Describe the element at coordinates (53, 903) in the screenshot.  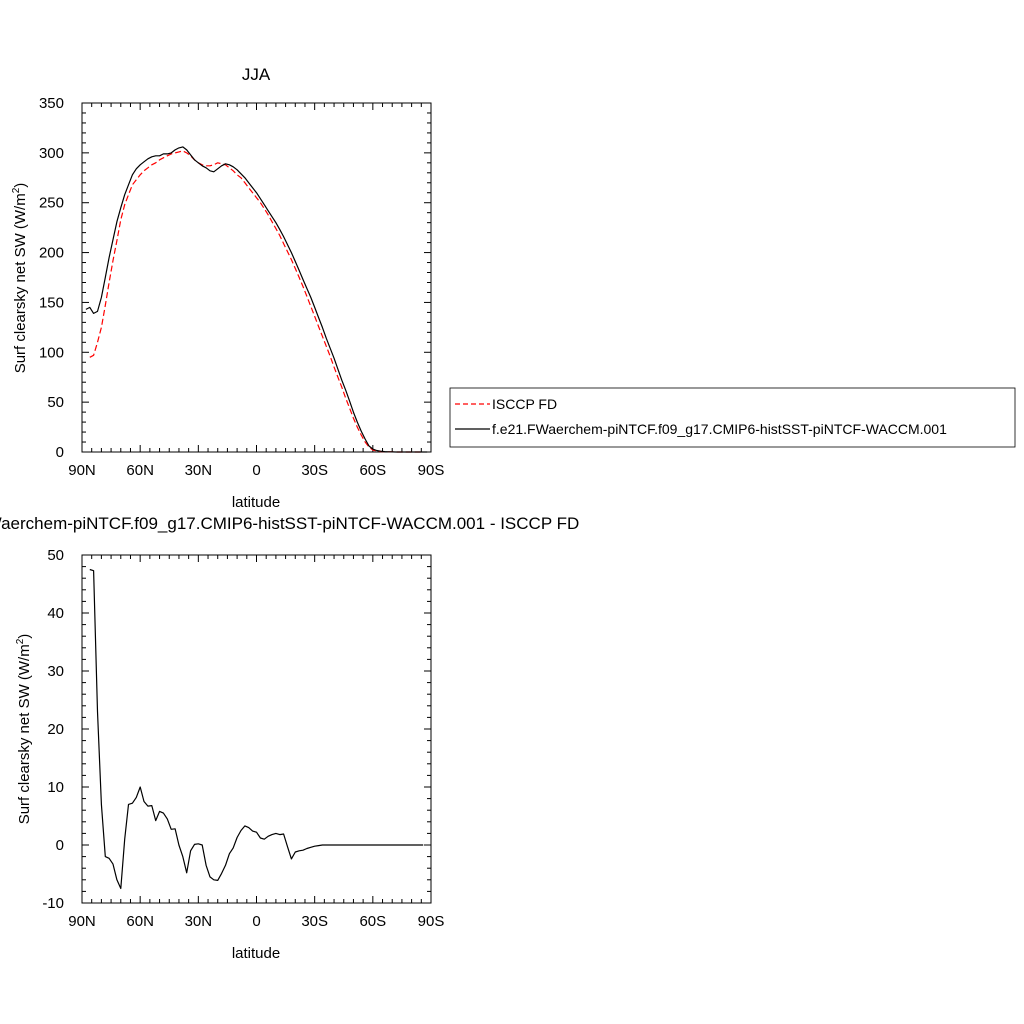
I see `y-tick-label: -10` at that location.